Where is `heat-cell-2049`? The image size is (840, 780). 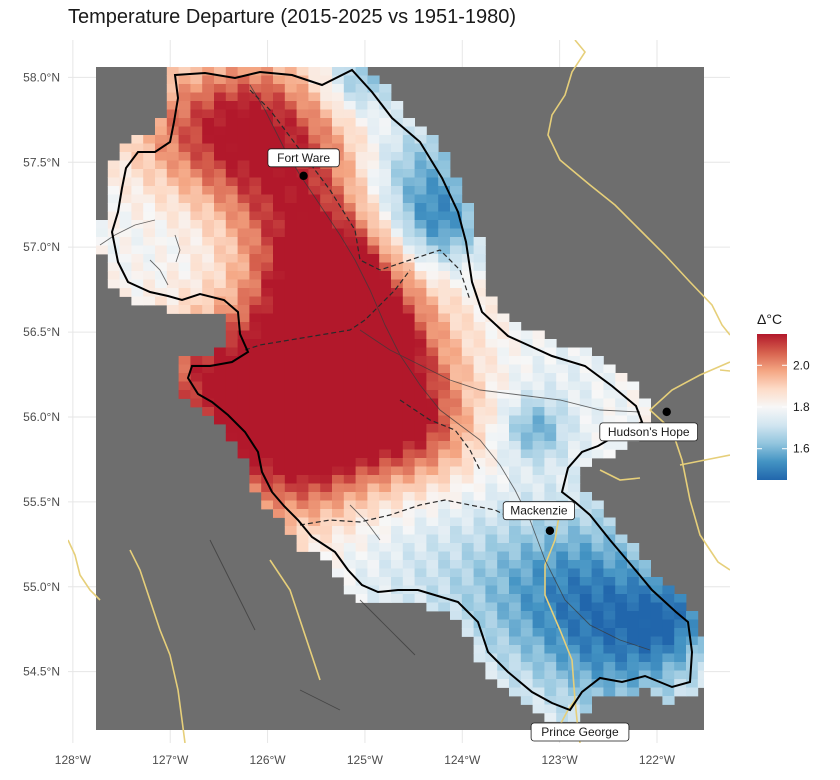
heat-cell-2049 is located at coordinates (550, 692).